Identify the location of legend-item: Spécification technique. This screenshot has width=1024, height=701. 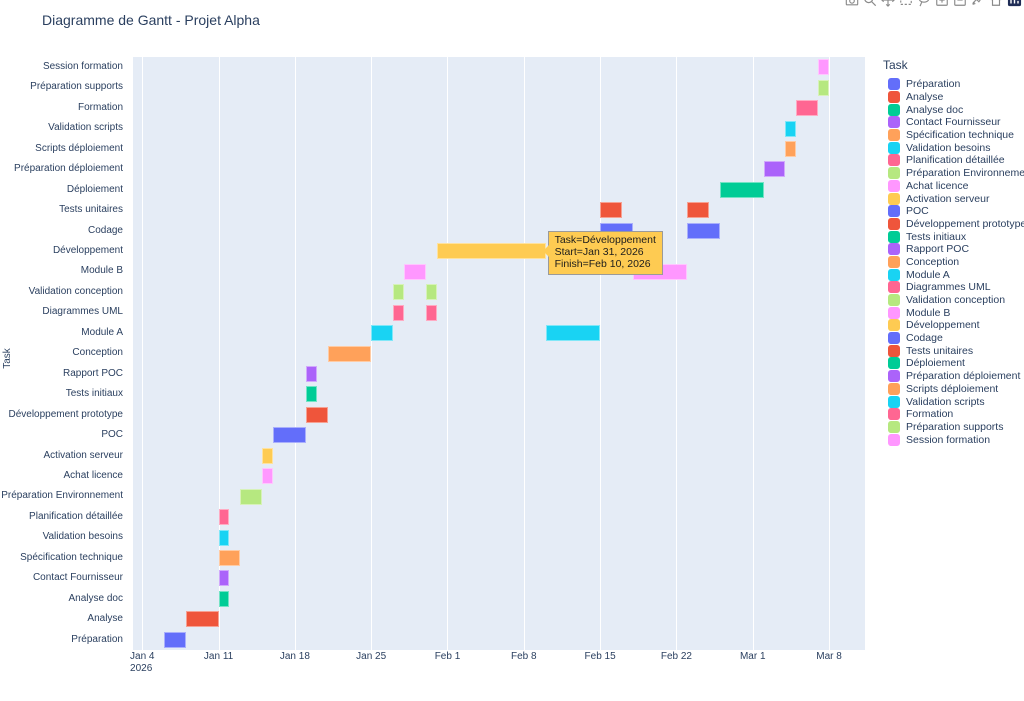
(952, 135).